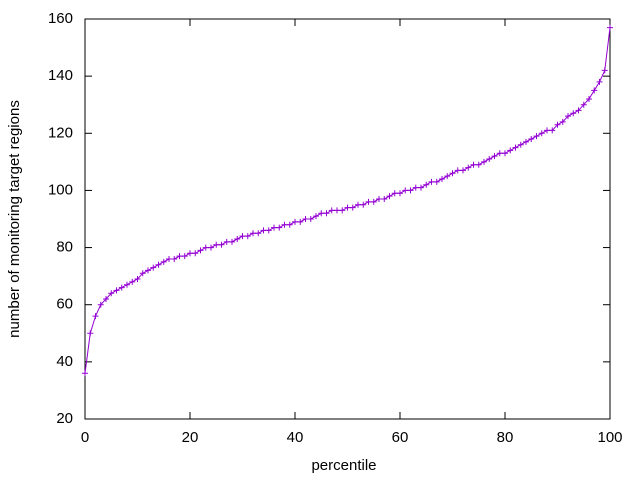 Image resolution: width=640 pixels, height=480 pixels. Describe the element at coordinates (64, 361) in the screenshot. I see `y-tick-label: 40` at that location.